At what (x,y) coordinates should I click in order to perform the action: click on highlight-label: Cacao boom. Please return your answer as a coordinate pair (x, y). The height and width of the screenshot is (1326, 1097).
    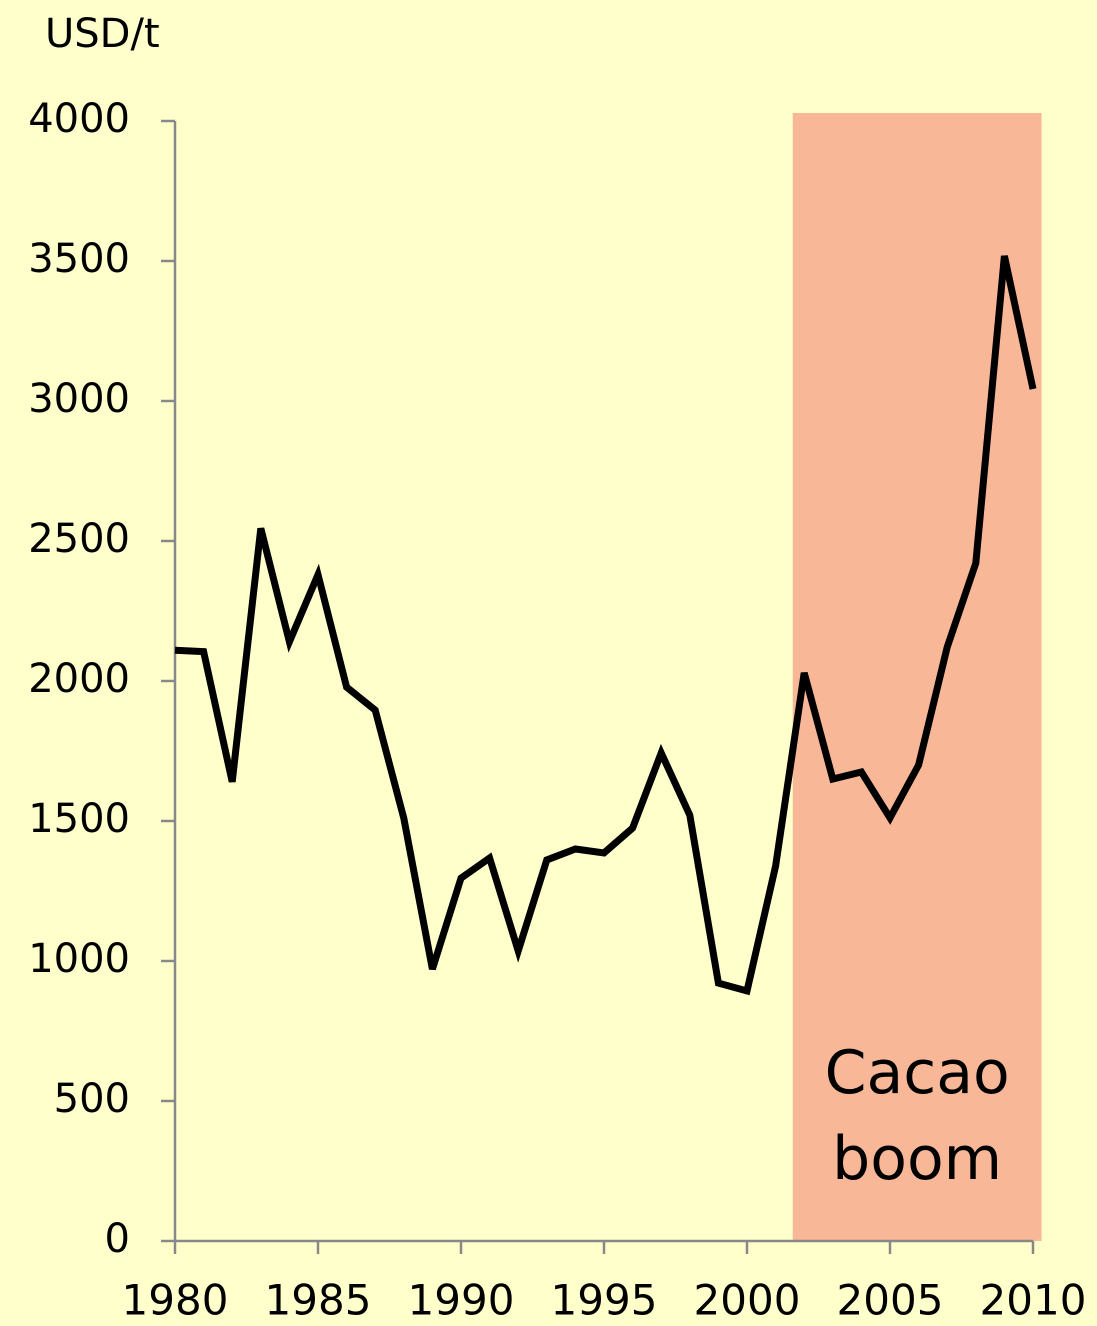
    Looking at the image, I should click on (917, 1116).